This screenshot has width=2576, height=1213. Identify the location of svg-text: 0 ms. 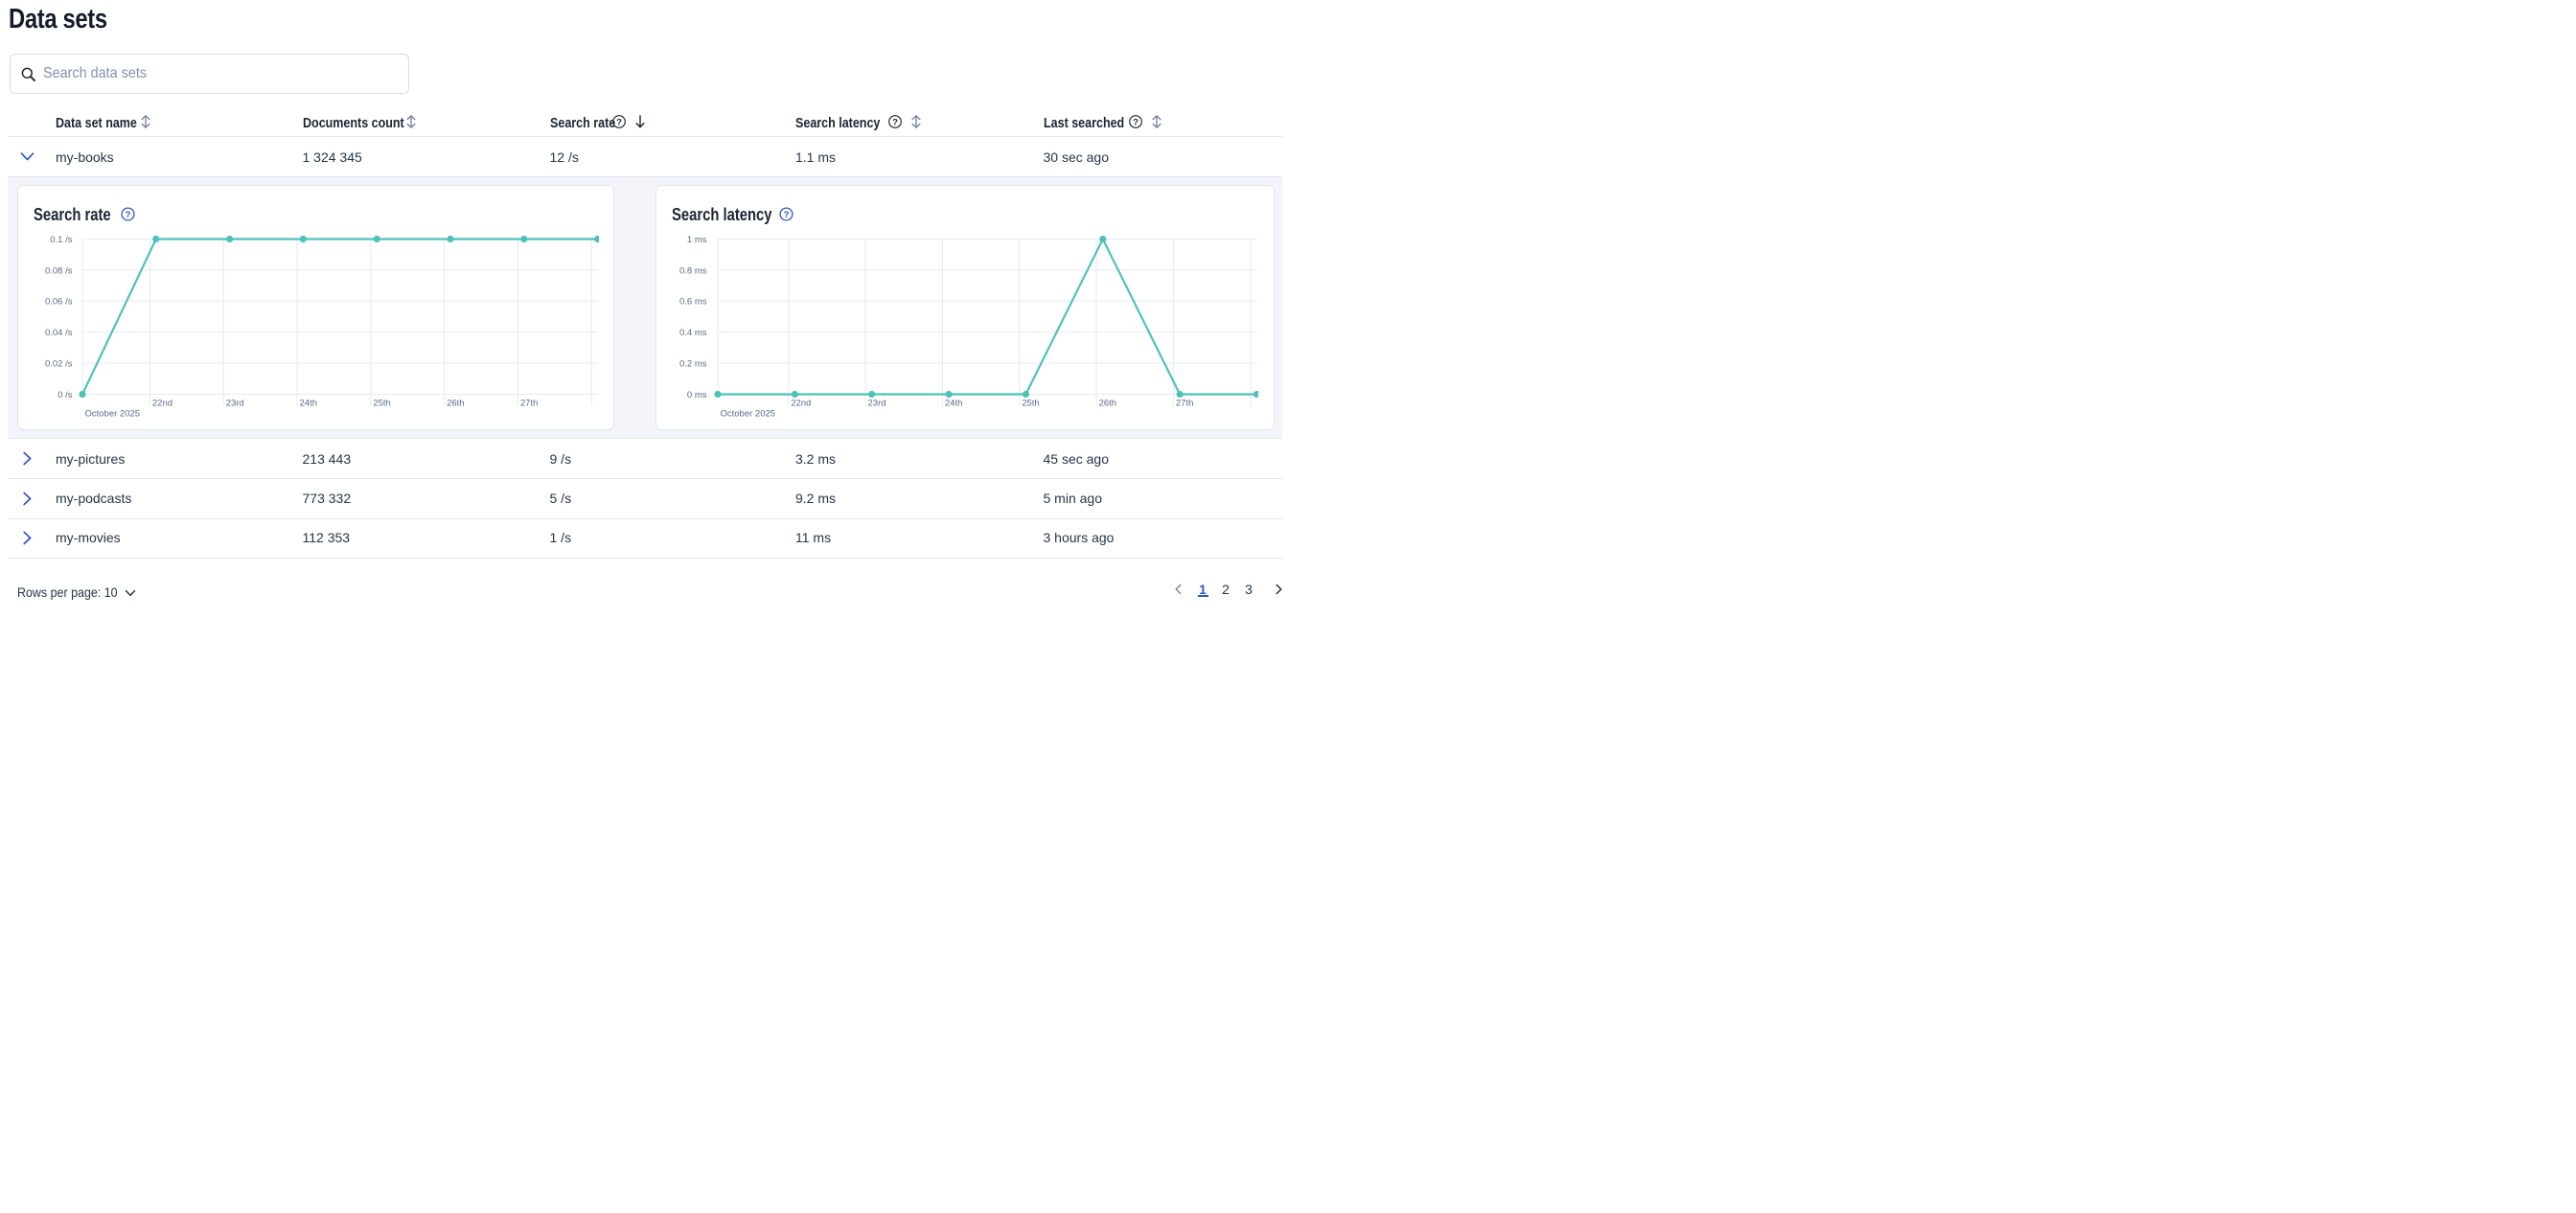
(696, 395).